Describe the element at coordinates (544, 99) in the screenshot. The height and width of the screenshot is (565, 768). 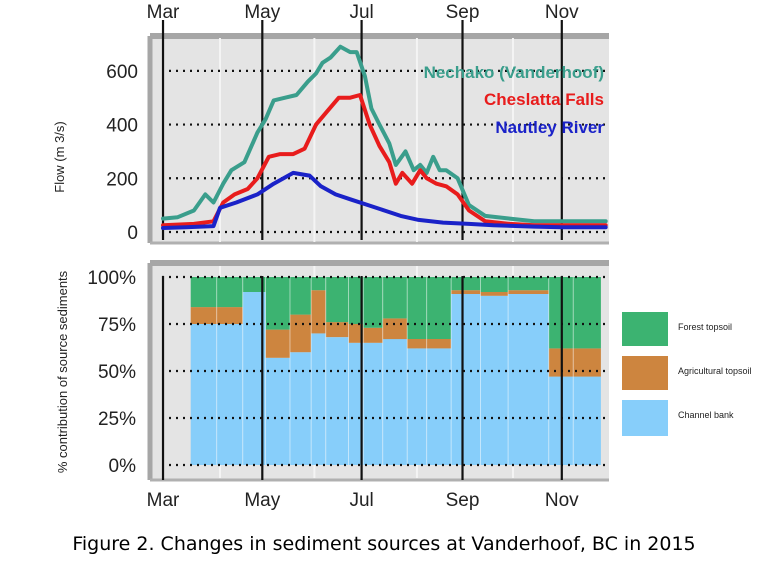
I see `flow-legend-label: Cheslatta Falls` at that location.